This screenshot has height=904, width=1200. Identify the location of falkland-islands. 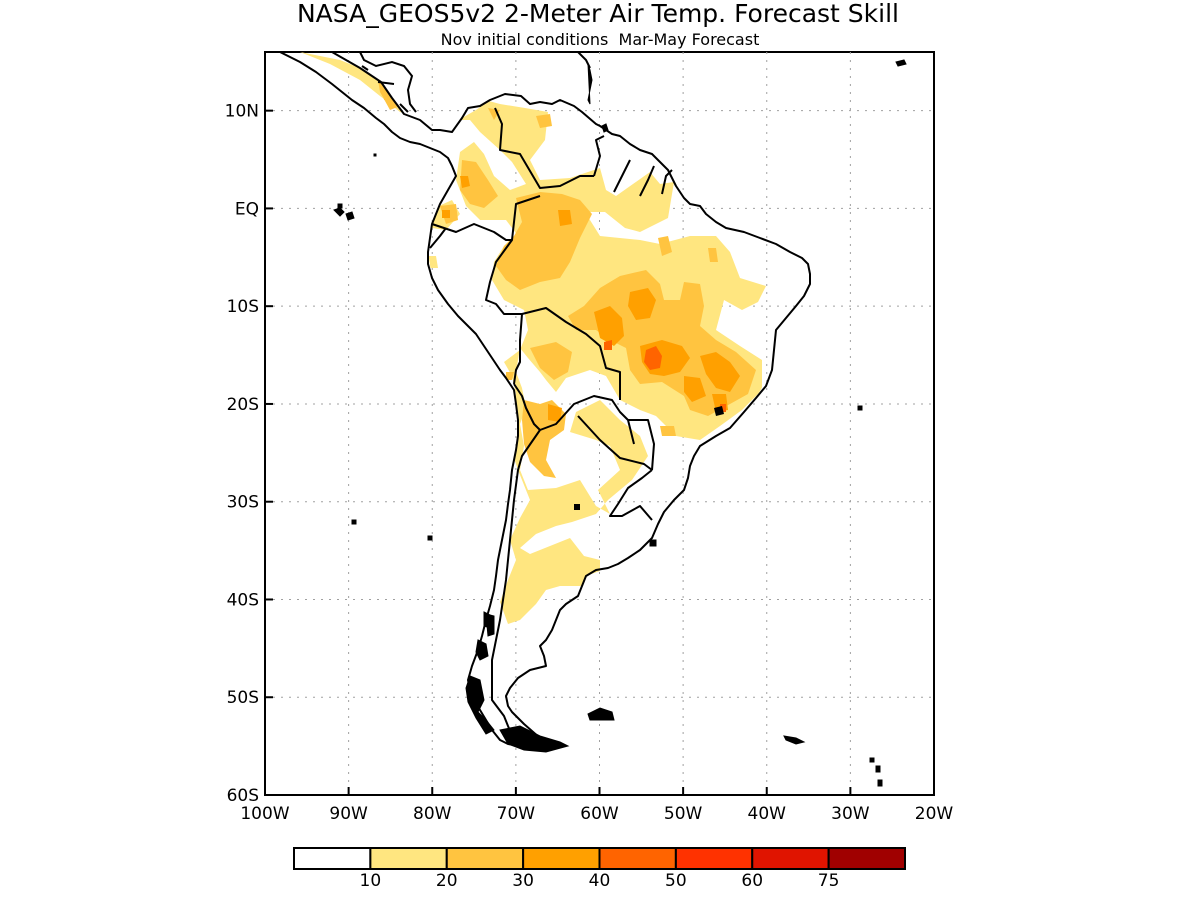
(601, 714).